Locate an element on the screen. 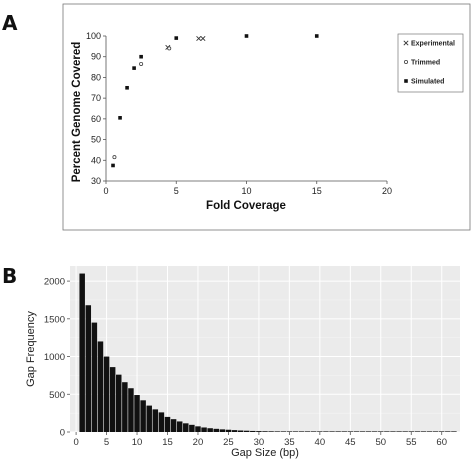  y-tick-label: 1500 is located at coordinates (54, 319).